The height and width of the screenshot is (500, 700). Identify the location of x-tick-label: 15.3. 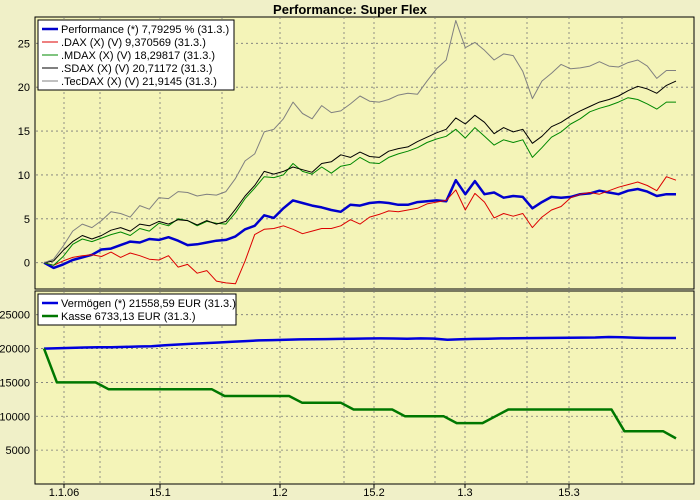
(568, 493).